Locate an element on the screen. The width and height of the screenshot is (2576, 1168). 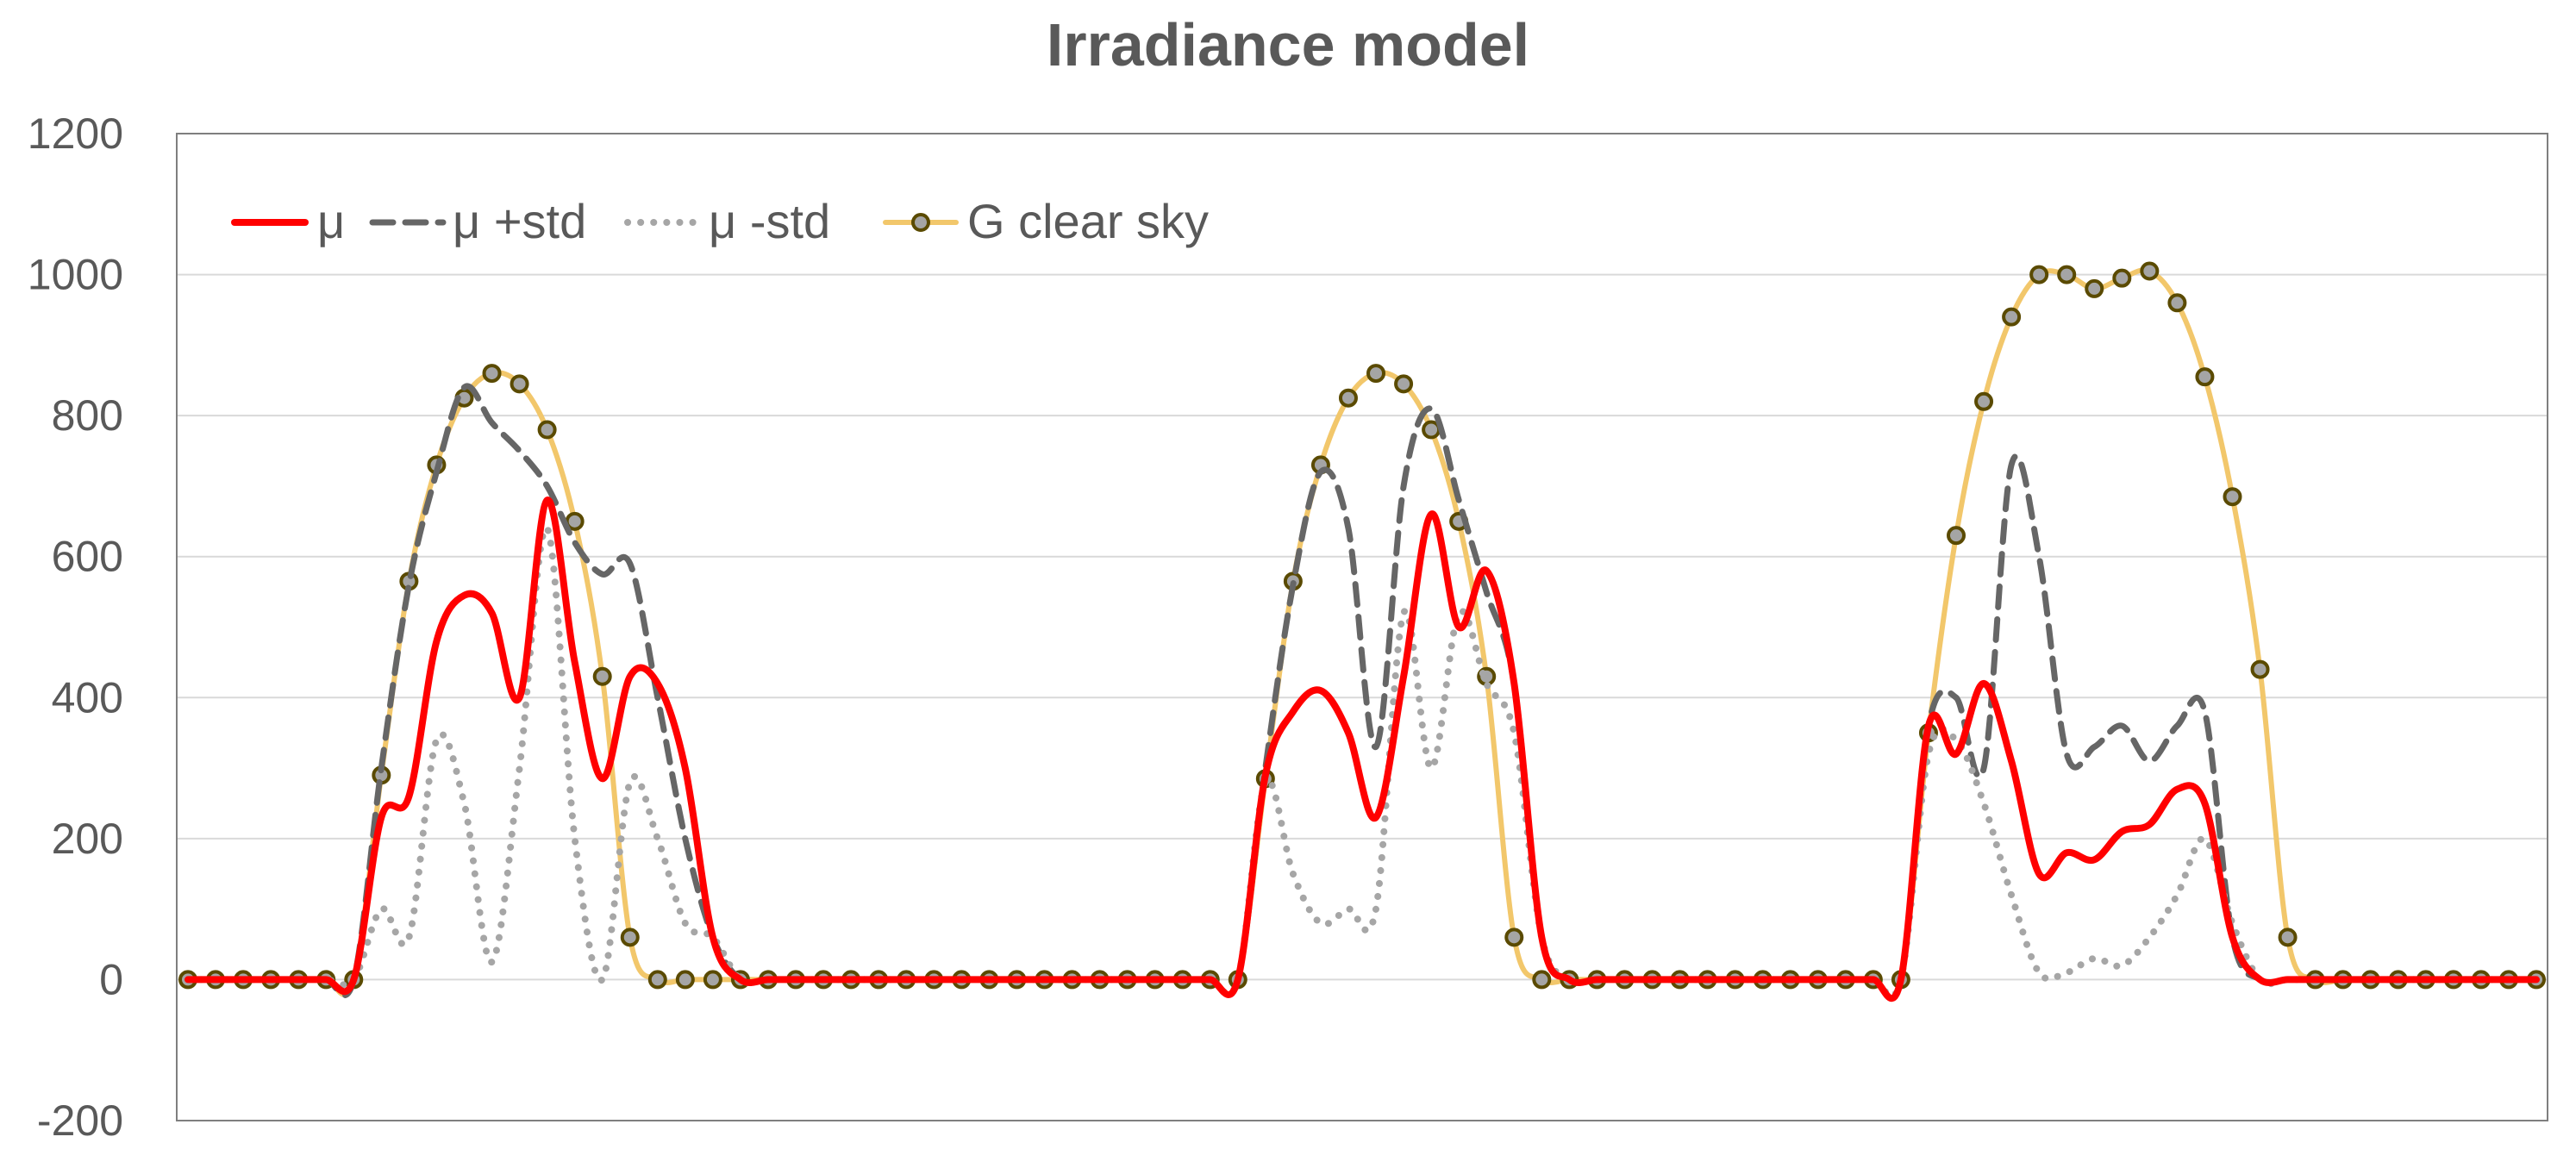
legend: μ μ +std μ -std G clear sky is located at coordinates (720, 221).